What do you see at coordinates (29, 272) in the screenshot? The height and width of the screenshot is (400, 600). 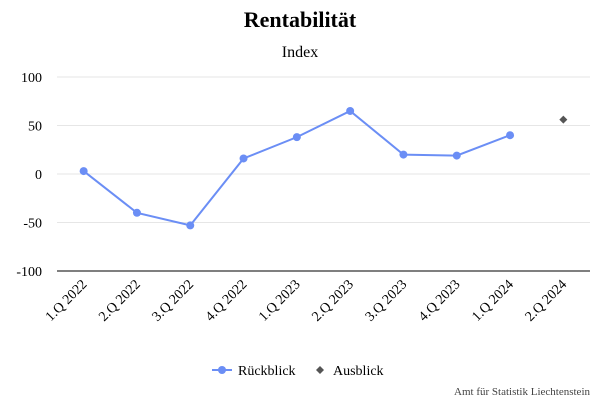 I see `y-tick-label: -100` at bounding box center [29, 272].